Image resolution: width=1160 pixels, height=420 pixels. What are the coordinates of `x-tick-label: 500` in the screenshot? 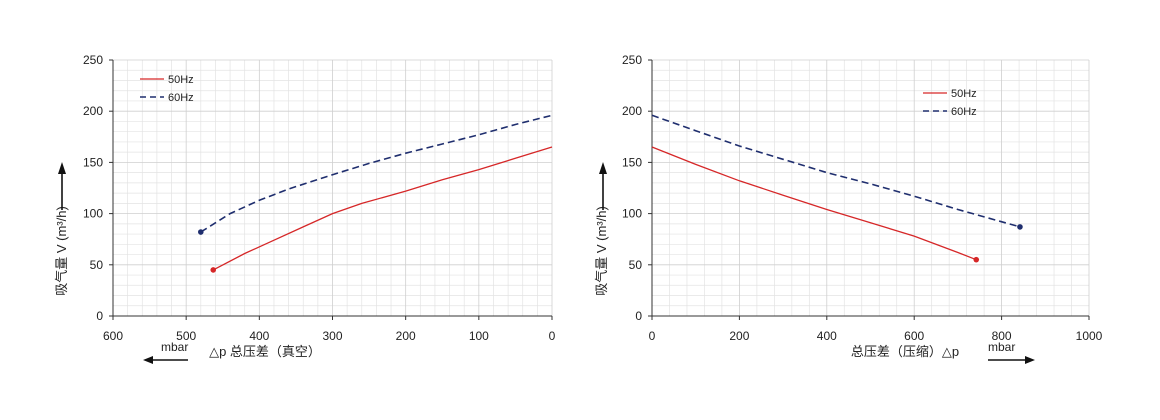 It's located at (186, 336).